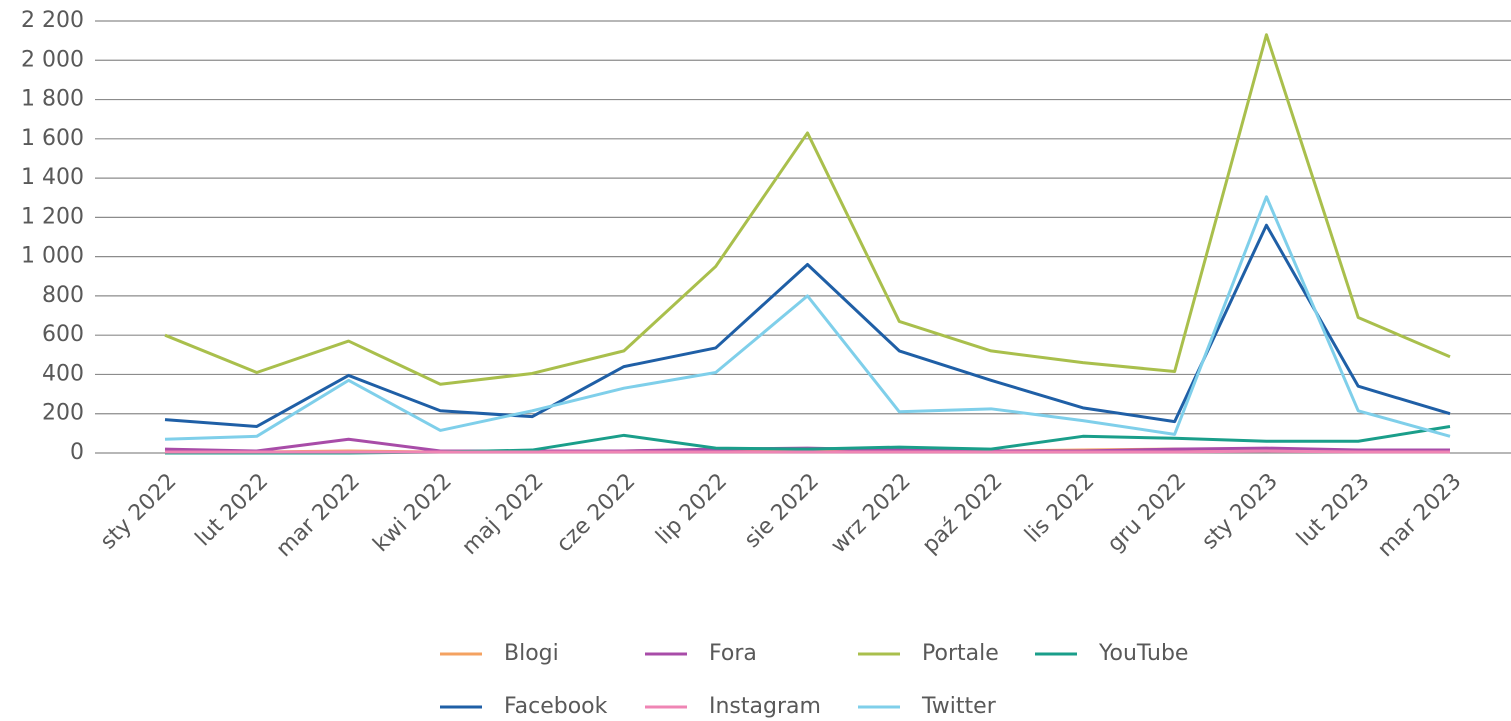 The image size is (1511, 721). I want to click on y-tick-label: 1 800, so click(52, 99).